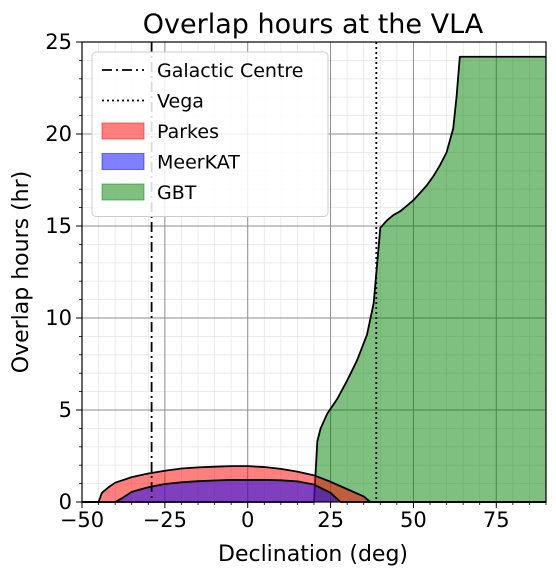 This screenshot has width=556, height=576. What do you see at coordinates (58, 42) in the screenshot?
I see `y-tick-label: 25` at bounding box center [58, 42].